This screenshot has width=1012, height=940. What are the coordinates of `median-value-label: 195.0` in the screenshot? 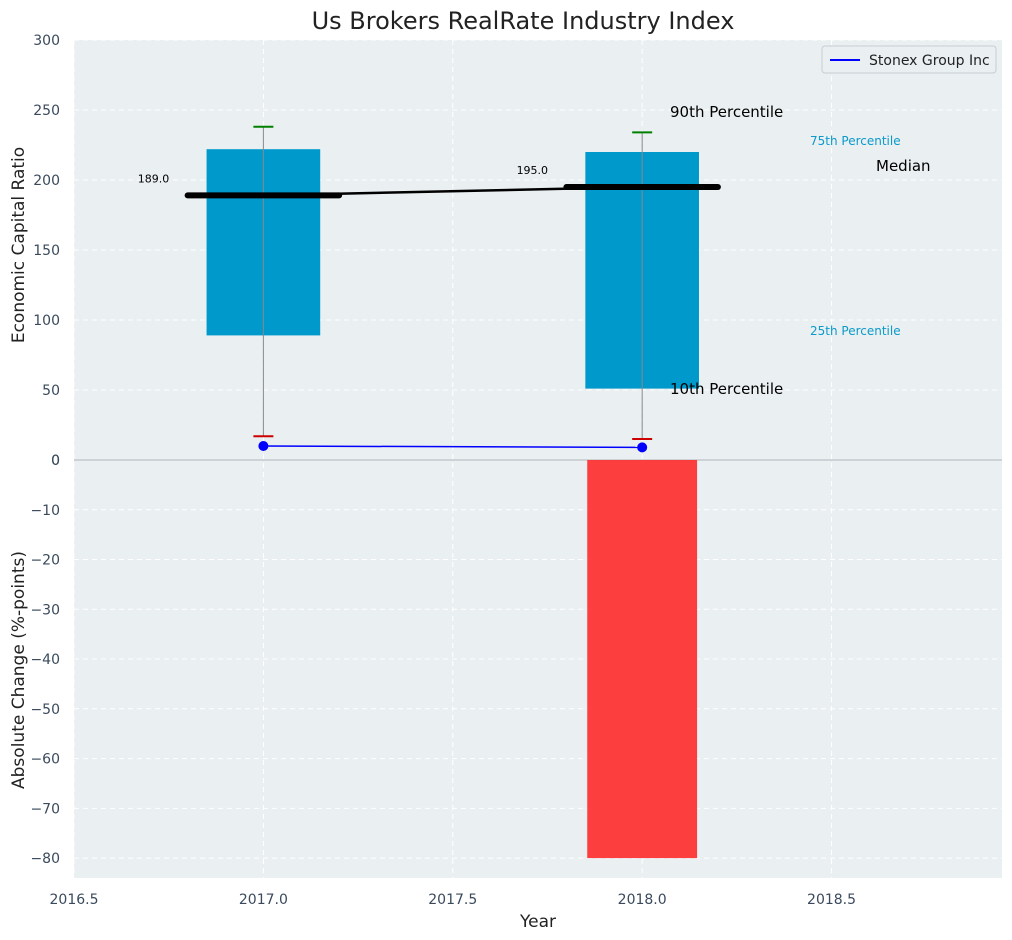 It's located at (533, 170).